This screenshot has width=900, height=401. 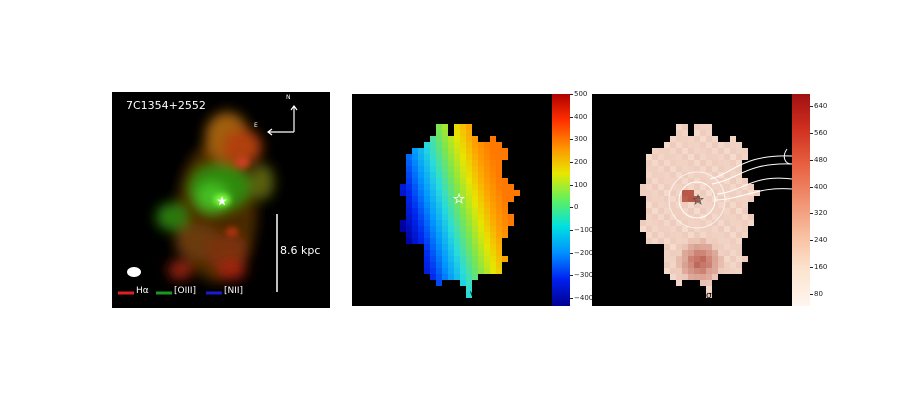 I want to click on dispersion-colorbar-tick: 480, so click(x=818, y=159).